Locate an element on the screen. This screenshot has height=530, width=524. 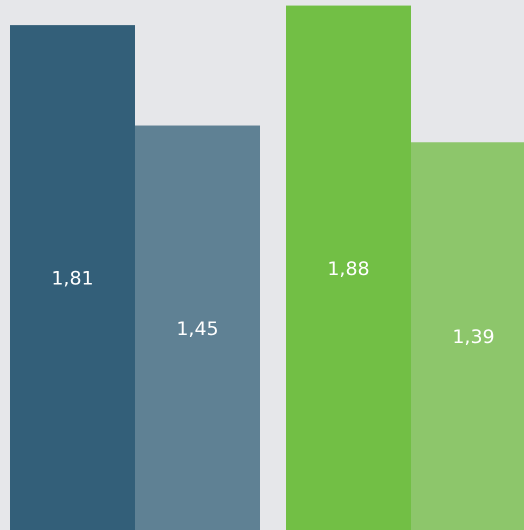
labels-layer: 1,81 1,45 1,88 1,39 is located at coordinates (272, 303).